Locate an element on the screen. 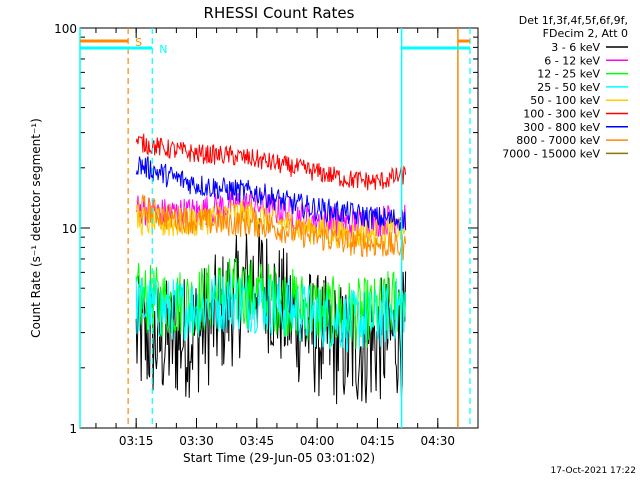  legend-label: 300 - 800 keV is located at coordinates (561, 127).